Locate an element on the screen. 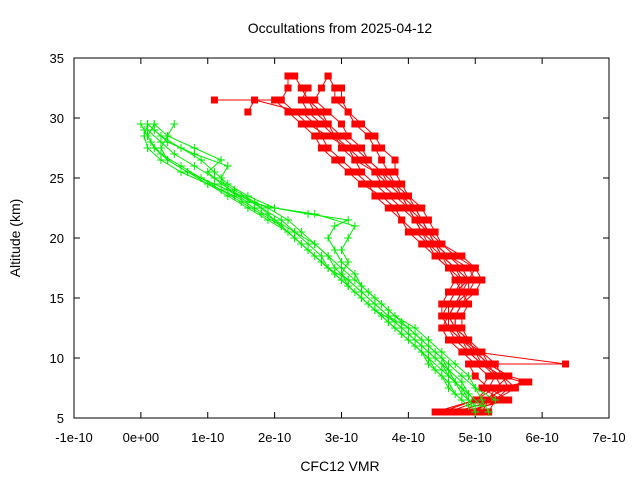 The width and height of the screenshot is (640, 480). x-axis-label: CFC12 VMR is located at coordinates (339, 466).